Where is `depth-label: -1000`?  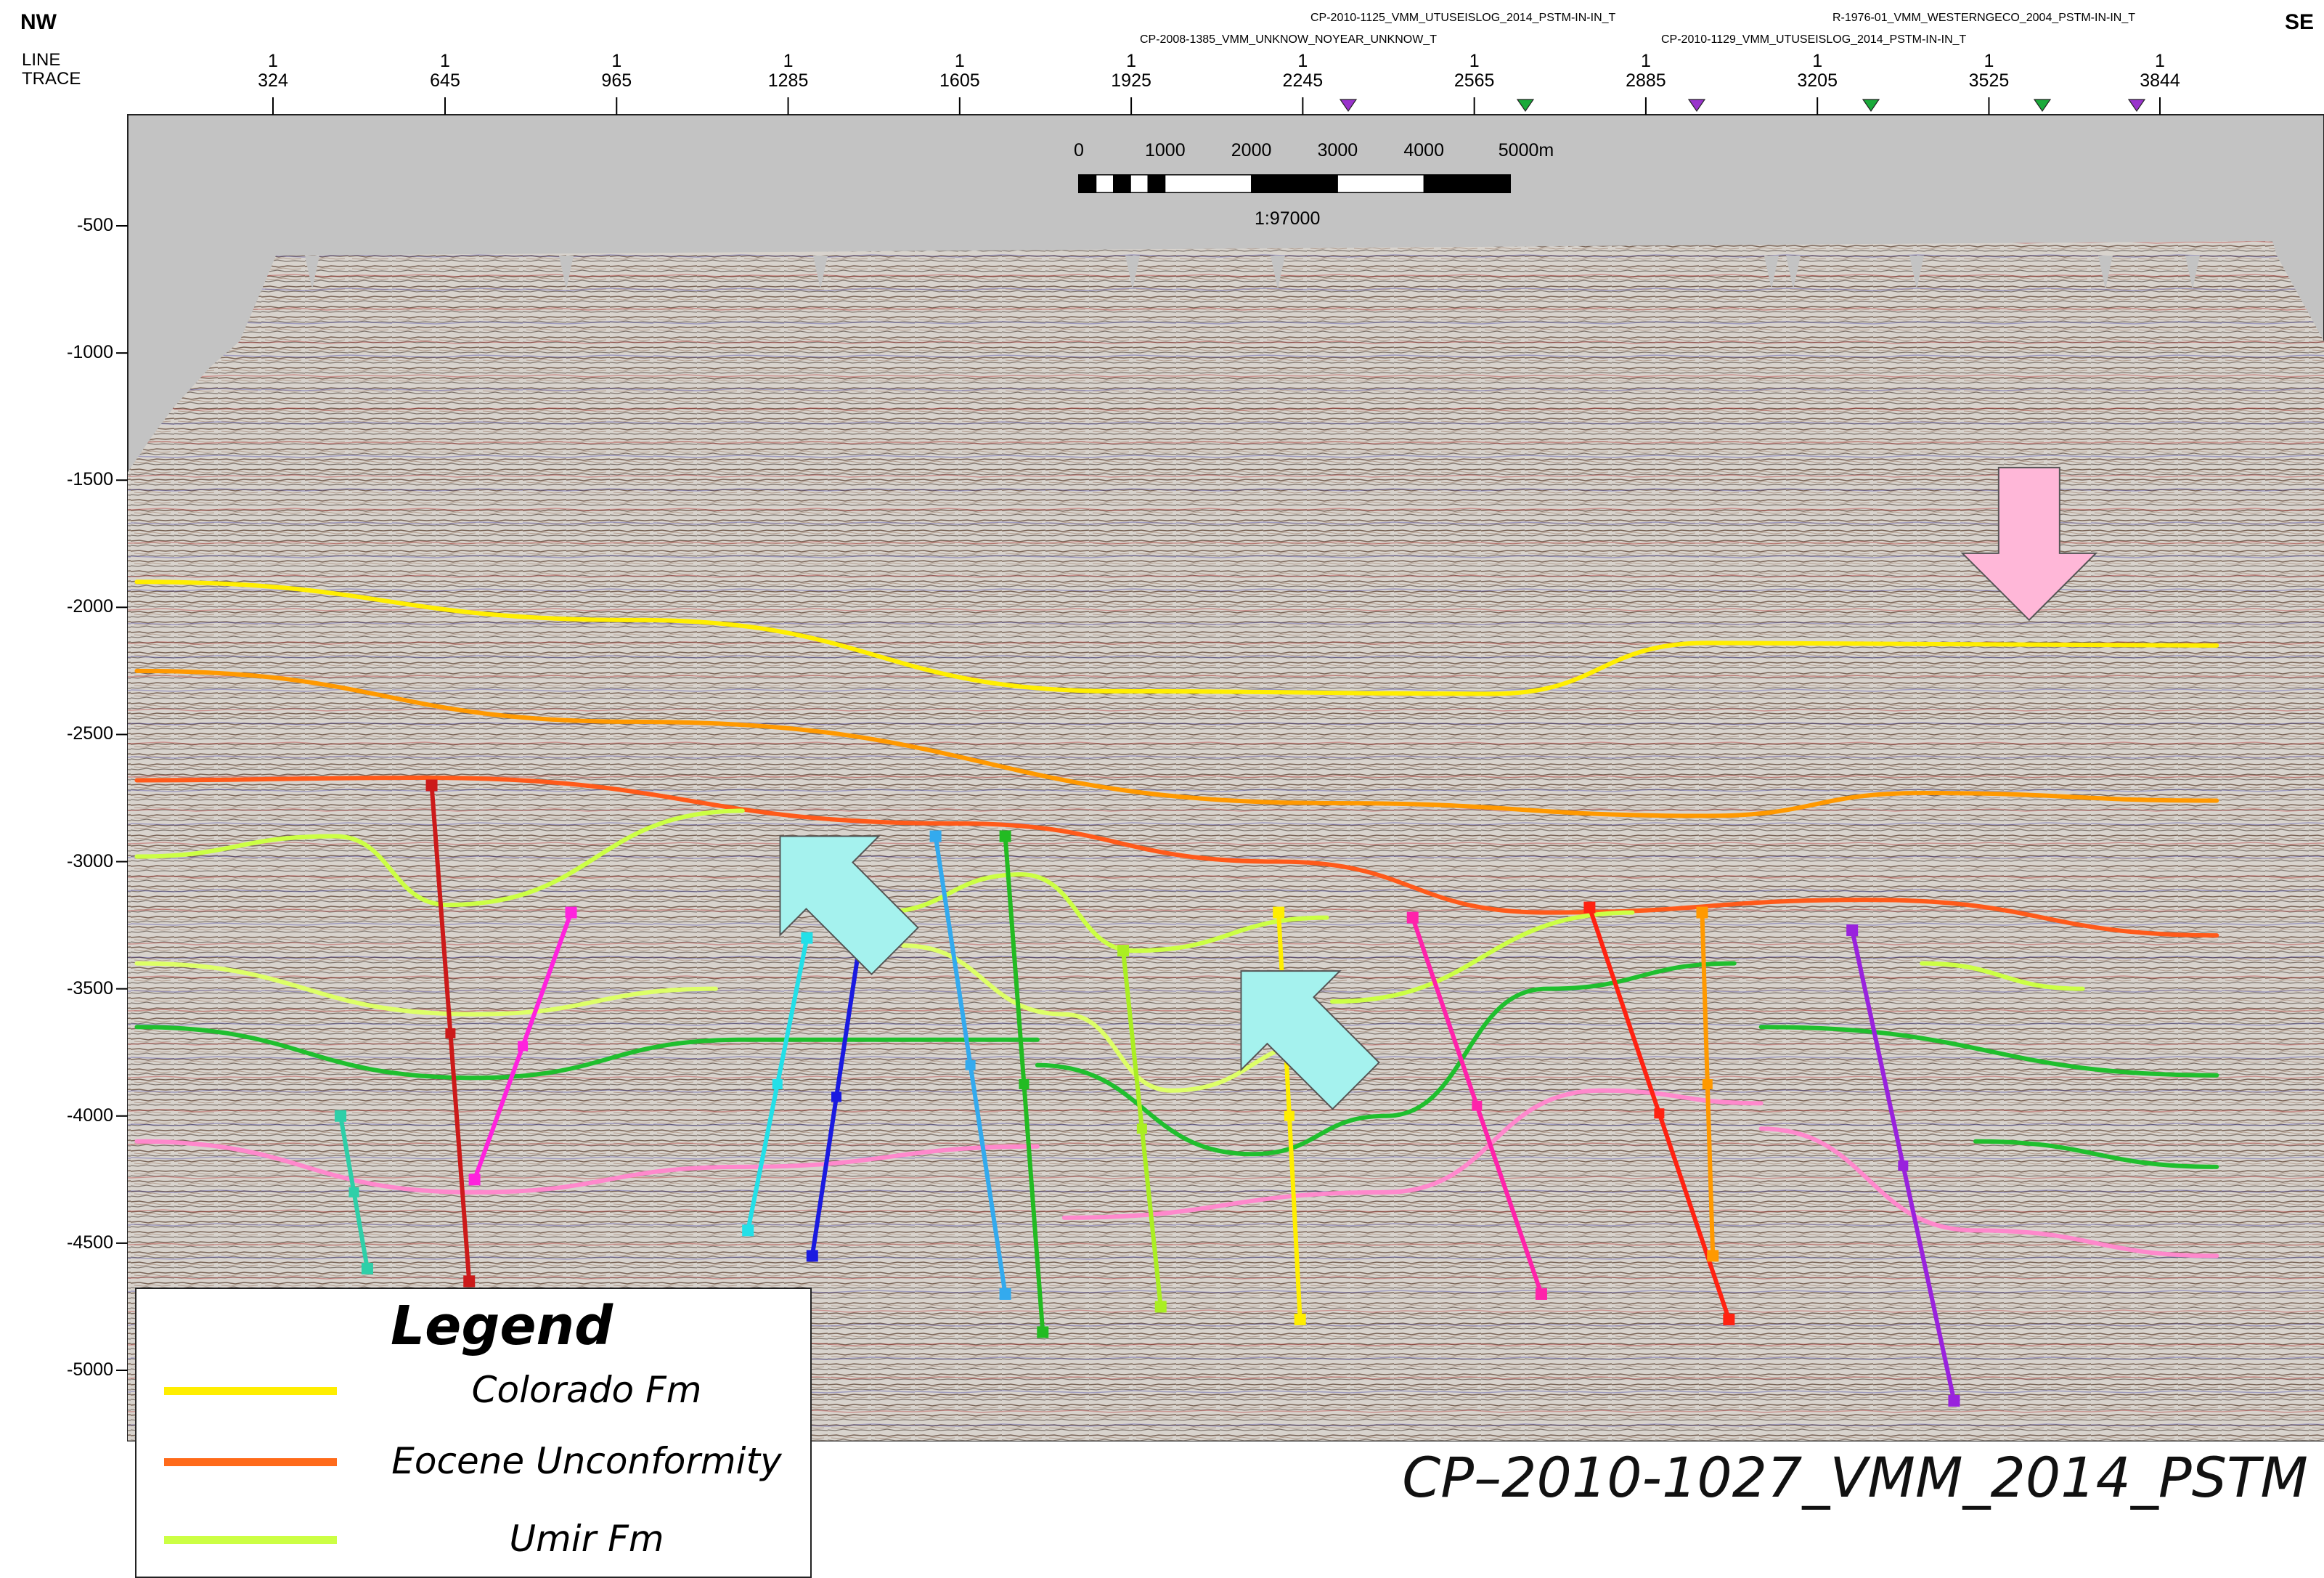 depth-label: -1000 is located at coordinates (90, 352).